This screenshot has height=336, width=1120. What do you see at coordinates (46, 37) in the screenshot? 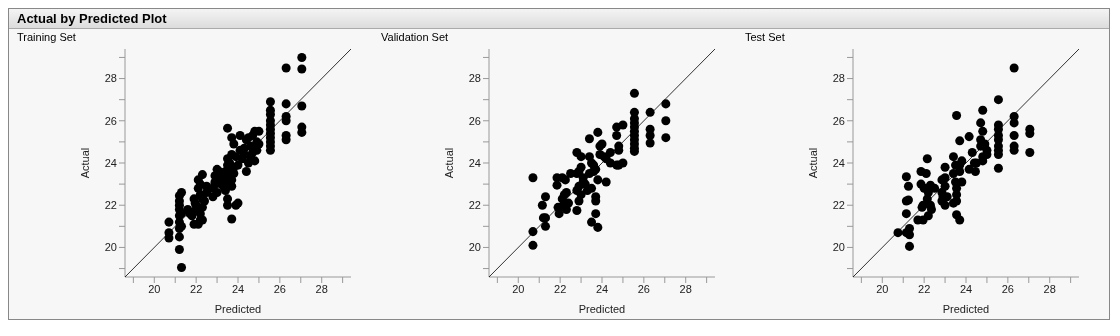
I see `chart-title: Training Set` at bounding box center [46, 37].